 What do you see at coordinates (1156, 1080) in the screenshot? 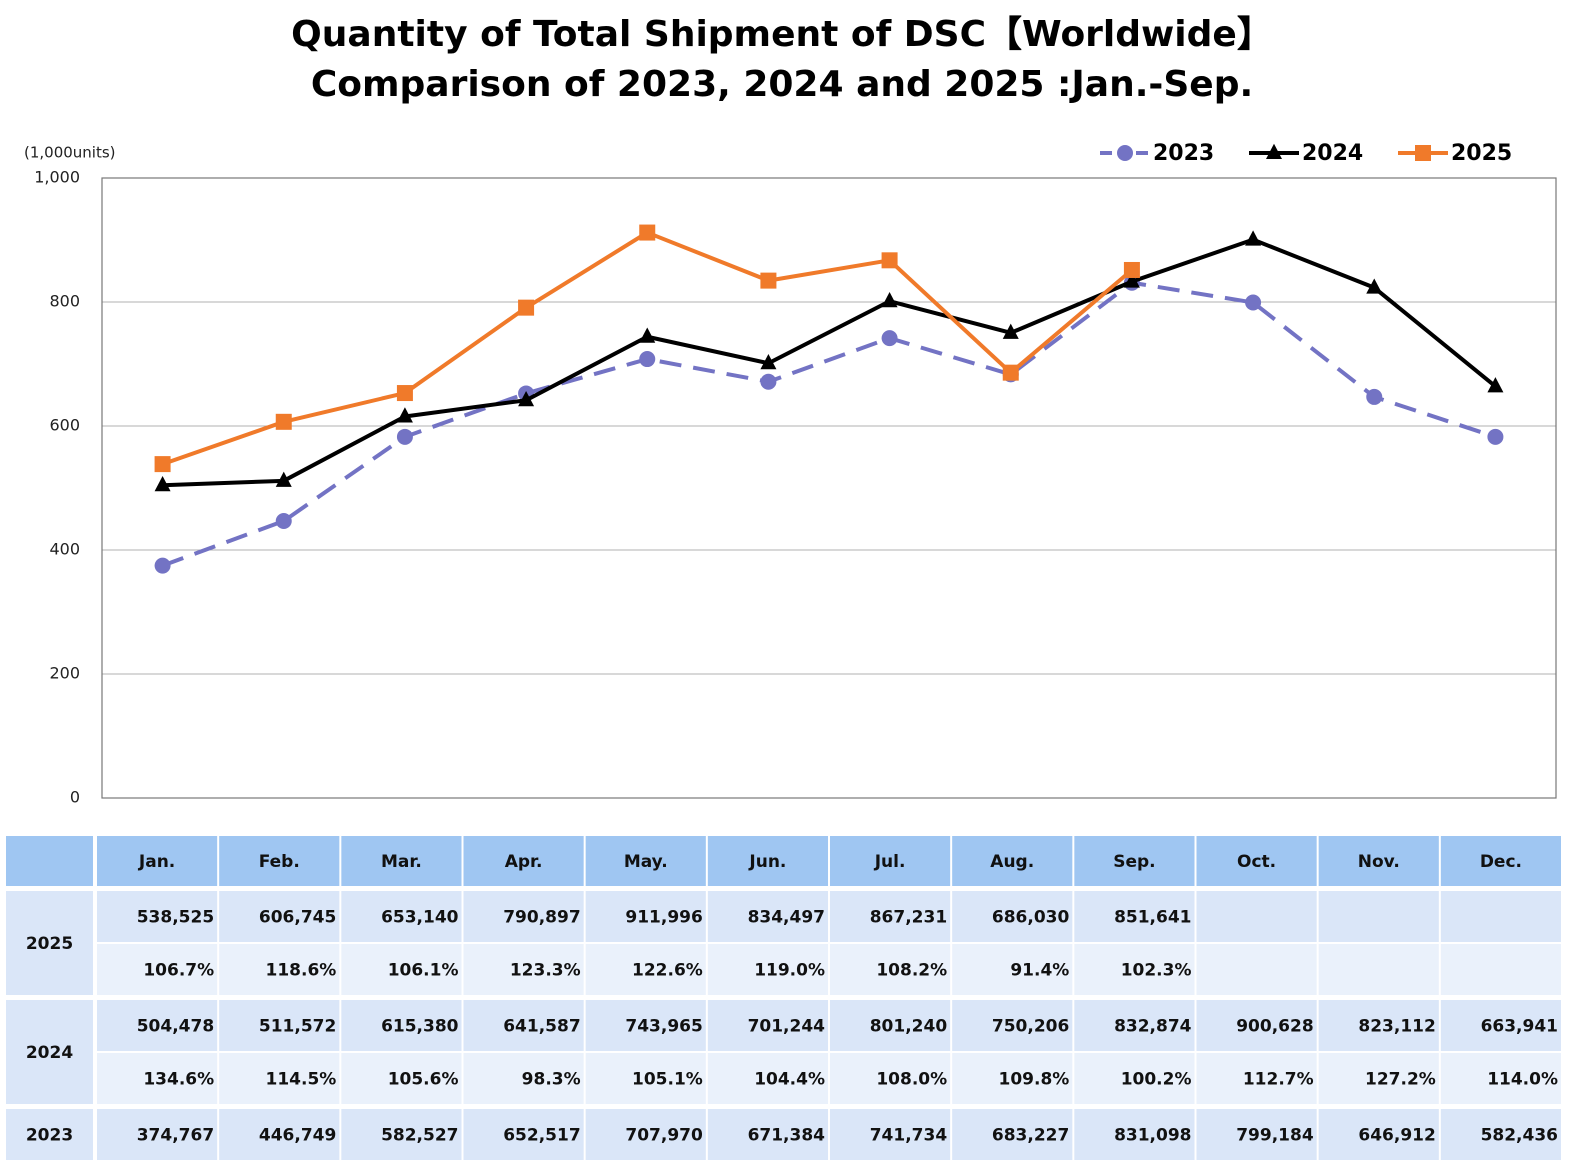
I see `table-cell-text: 100.2%` at bounding box center [1156, 1080].